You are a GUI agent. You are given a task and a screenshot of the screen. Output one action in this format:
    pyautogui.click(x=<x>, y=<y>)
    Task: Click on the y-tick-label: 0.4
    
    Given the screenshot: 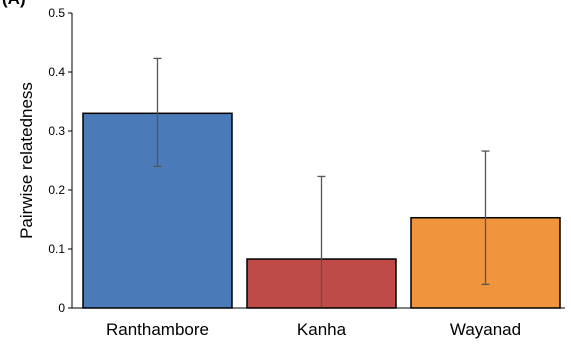 What is the action you would take?
    pyautogui.click(x=56, y=72)
    